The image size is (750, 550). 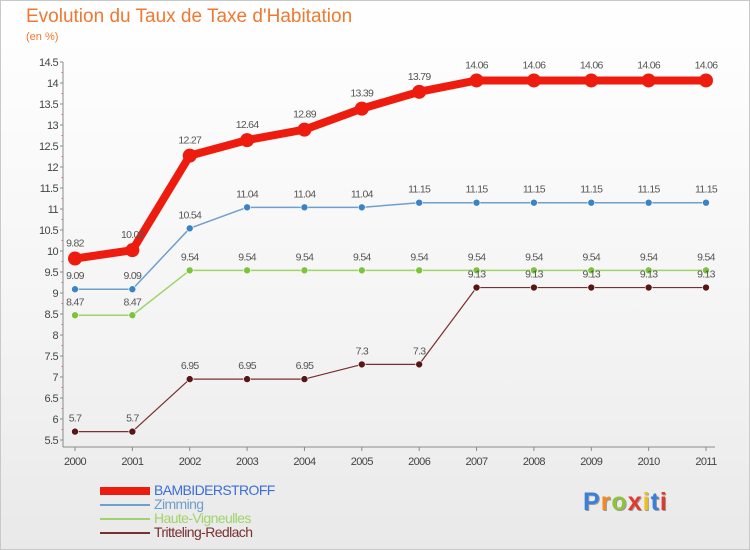 What do you see at coordinates (55, 378) in the screenshot?
I see `y-tick-label: 7` at bounding box center [55, 378].